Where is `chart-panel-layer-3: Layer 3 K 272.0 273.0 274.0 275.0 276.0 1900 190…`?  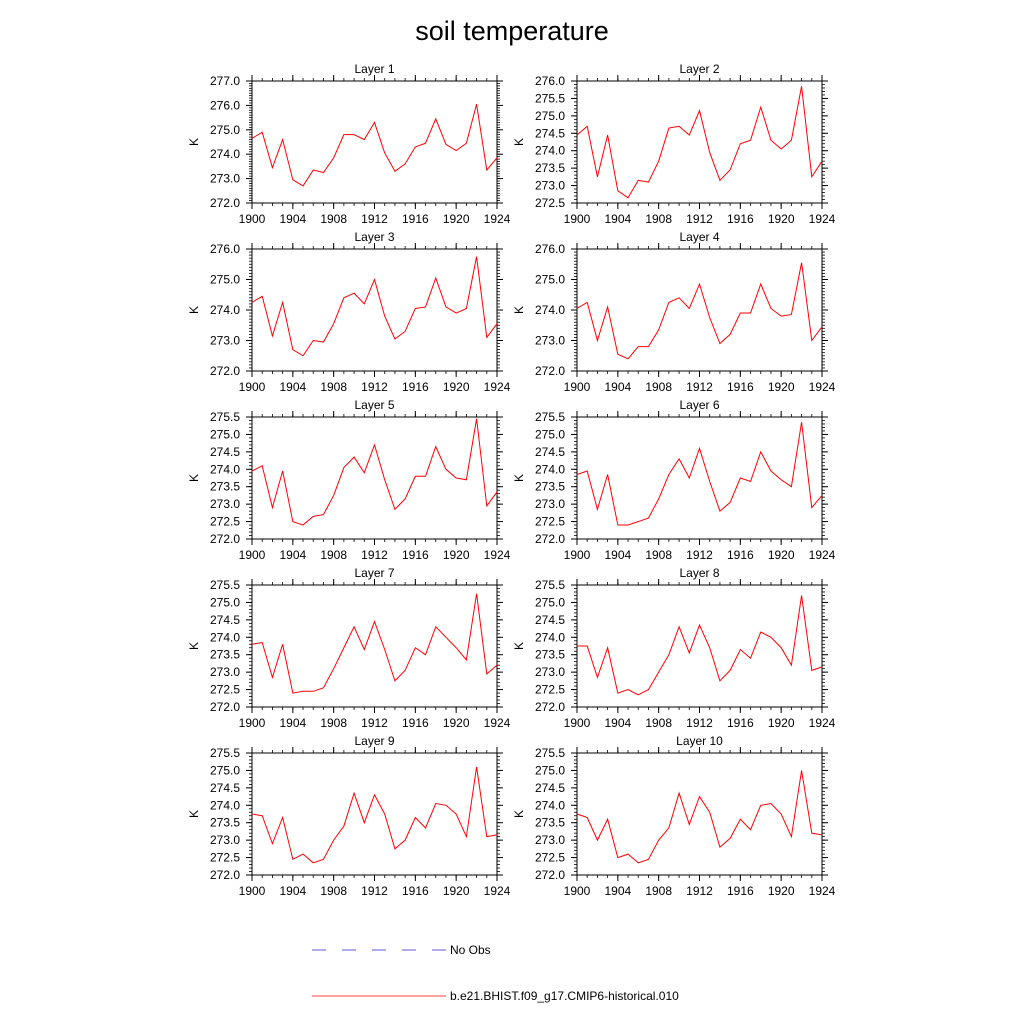
chart-panel-layer-3: Layer 3 K 272.0 273.0 274.0 275.0 276.0 1900 190… is located at coordinates (349, 312).